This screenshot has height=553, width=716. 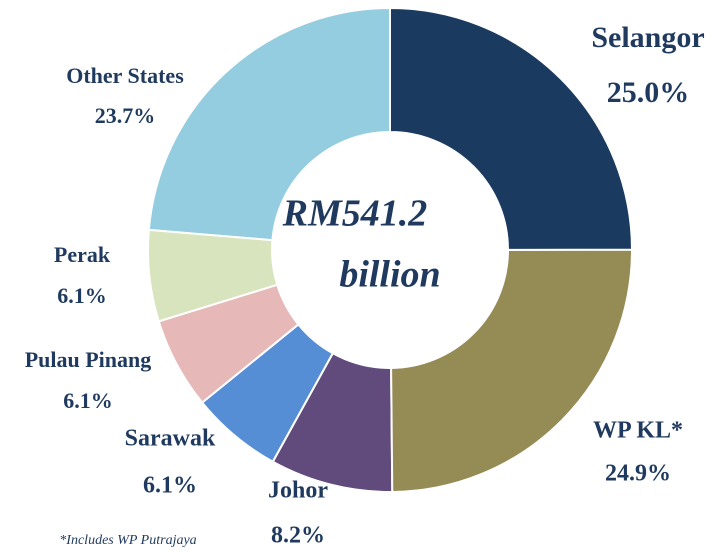 I want to click on slice-name: Selangor, so click(x=647, y=37).